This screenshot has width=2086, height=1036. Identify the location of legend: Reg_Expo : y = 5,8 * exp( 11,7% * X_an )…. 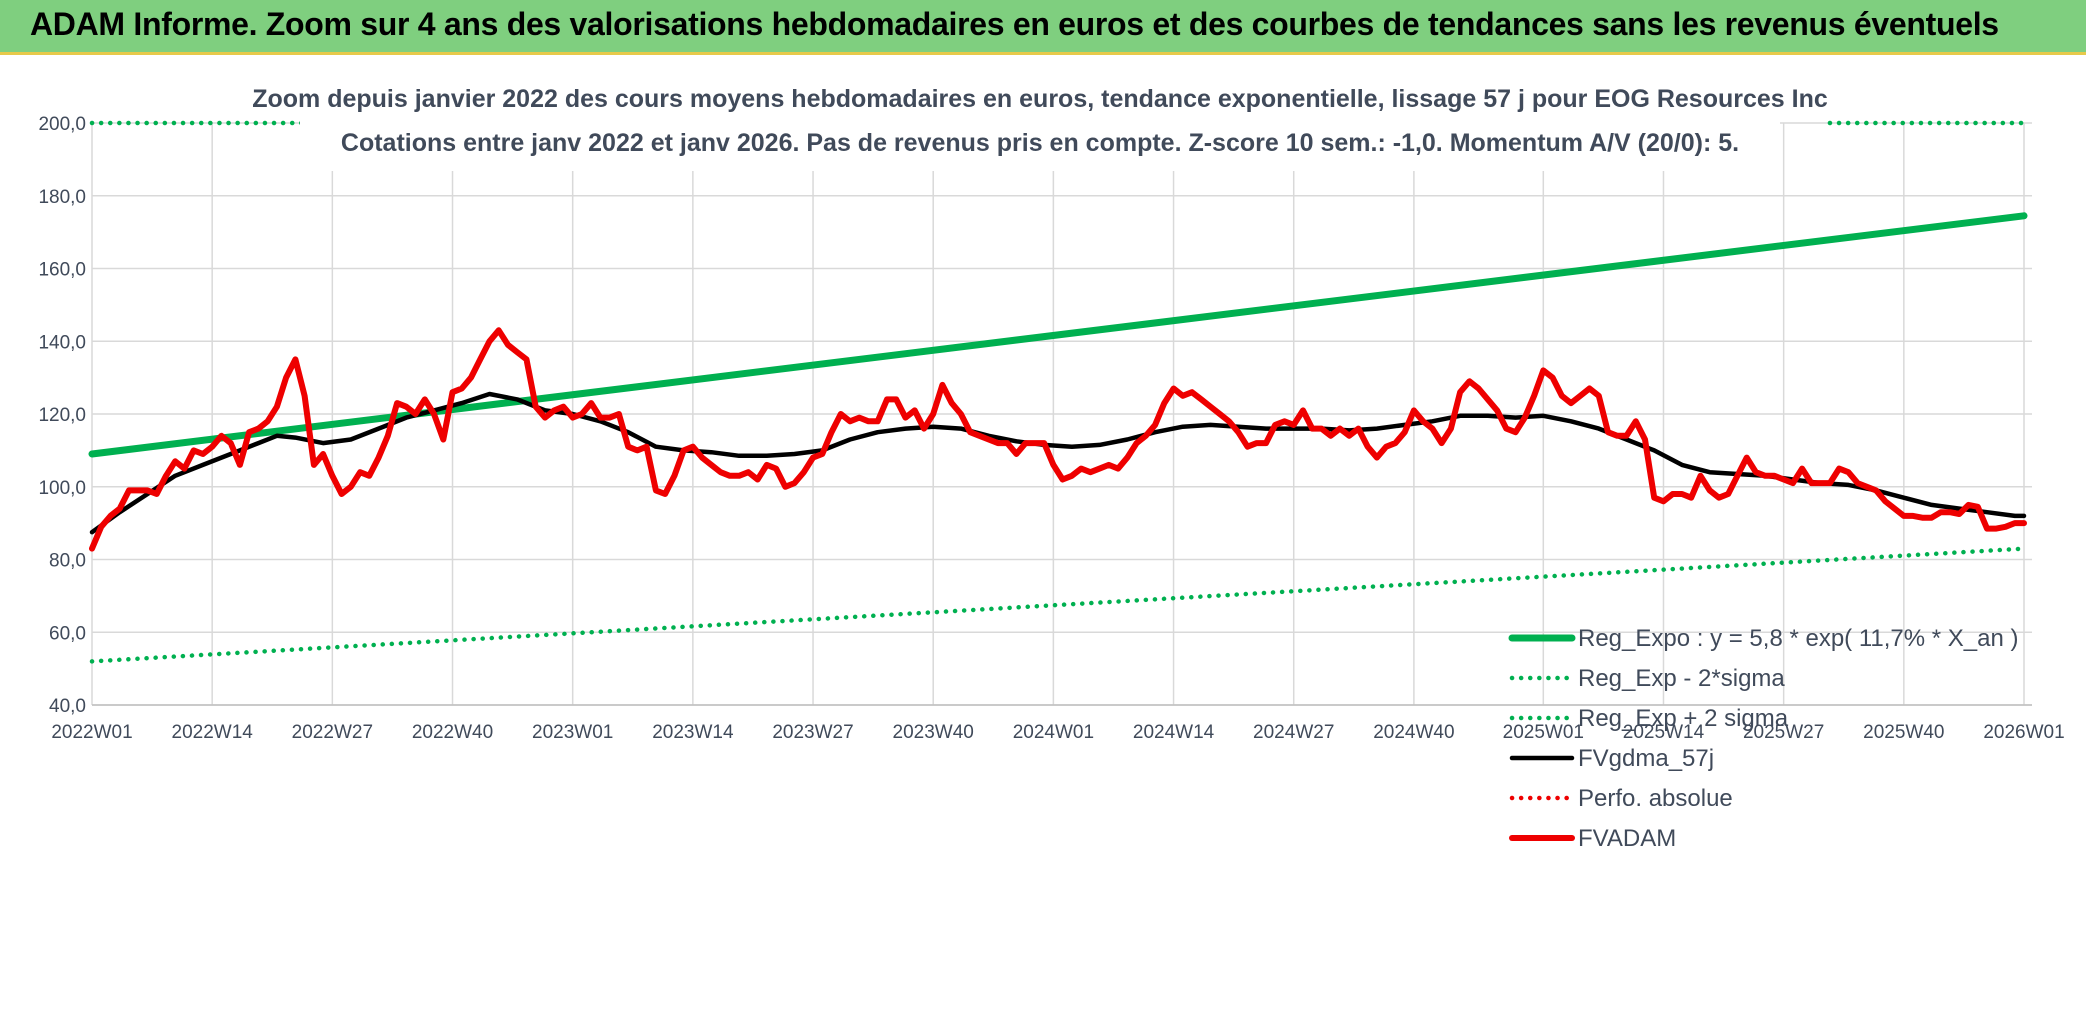
(1763, 738).